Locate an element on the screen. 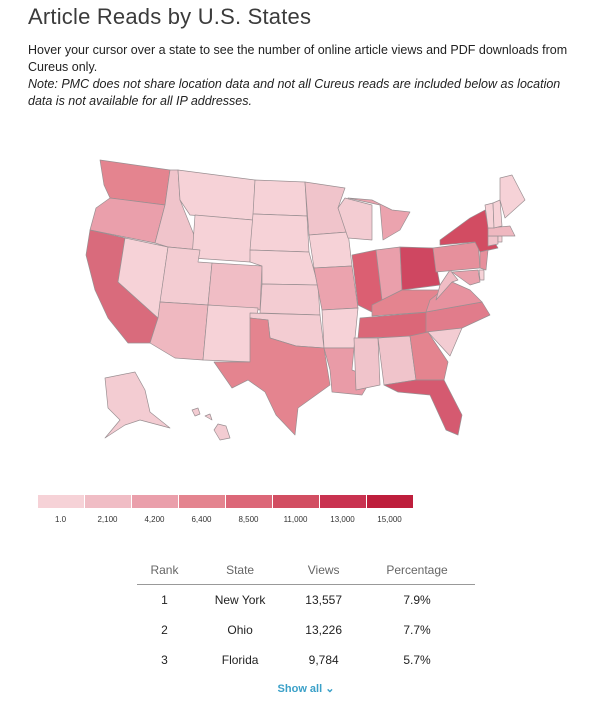 The width and height of the screenshot is (598, 710). state-ma is located at coordinates (501, 231).